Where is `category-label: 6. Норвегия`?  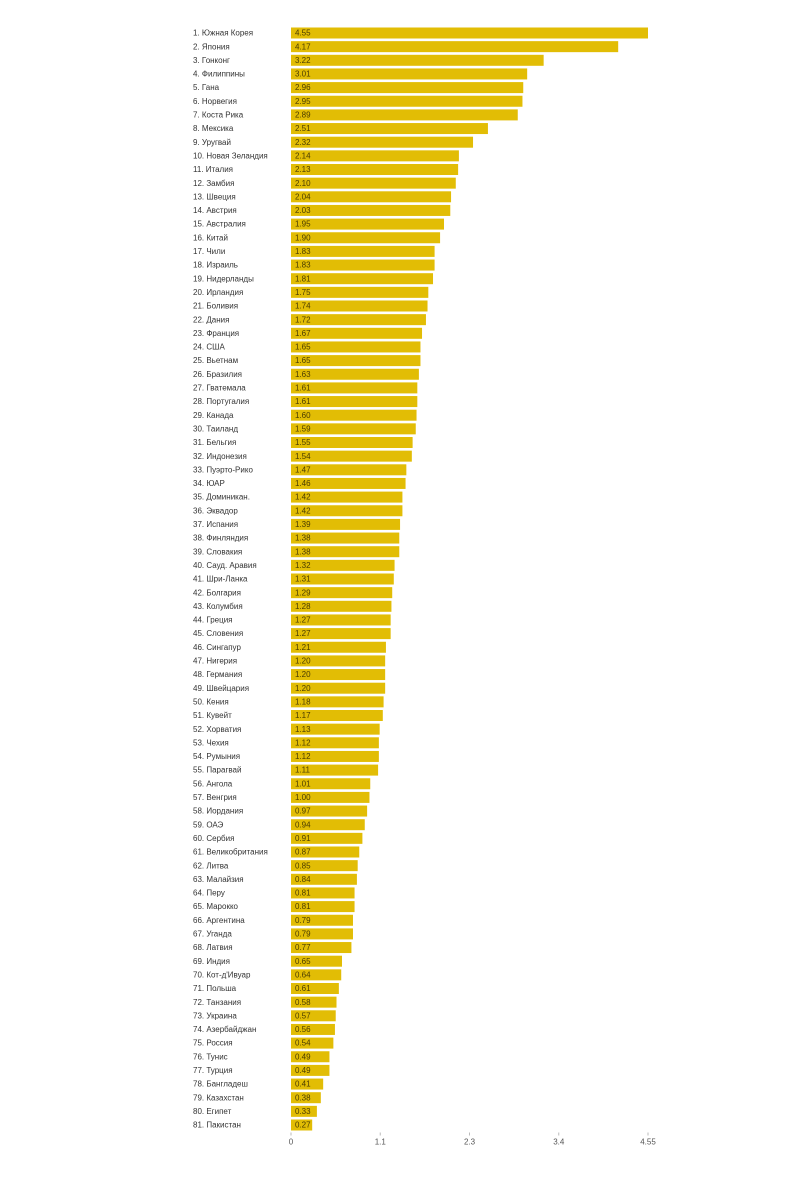 category-label: 6. Норвегия is located at coordinates (215, 101).